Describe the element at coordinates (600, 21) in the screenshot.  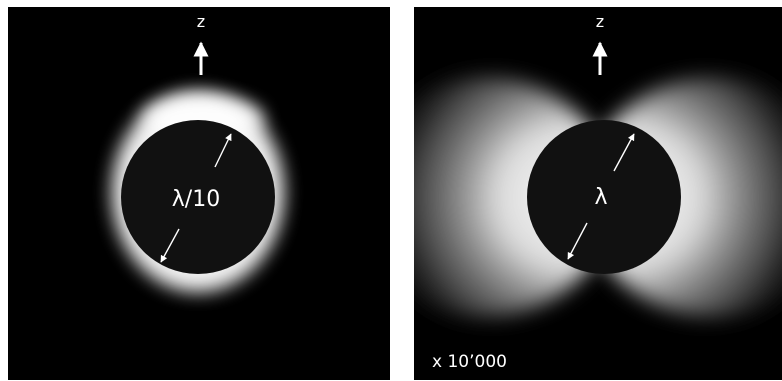
I see `right-z-label: z` at that location.